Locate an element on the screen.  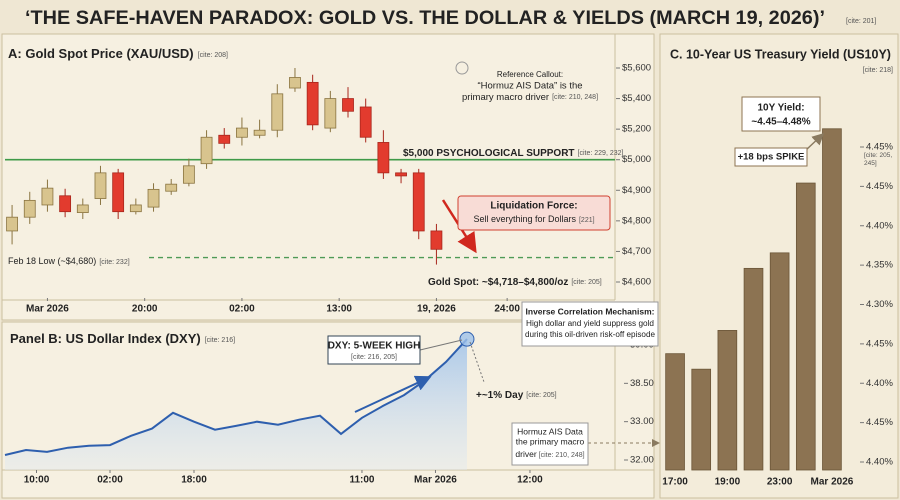
liquidation-box is located at coordinates (534, 213).